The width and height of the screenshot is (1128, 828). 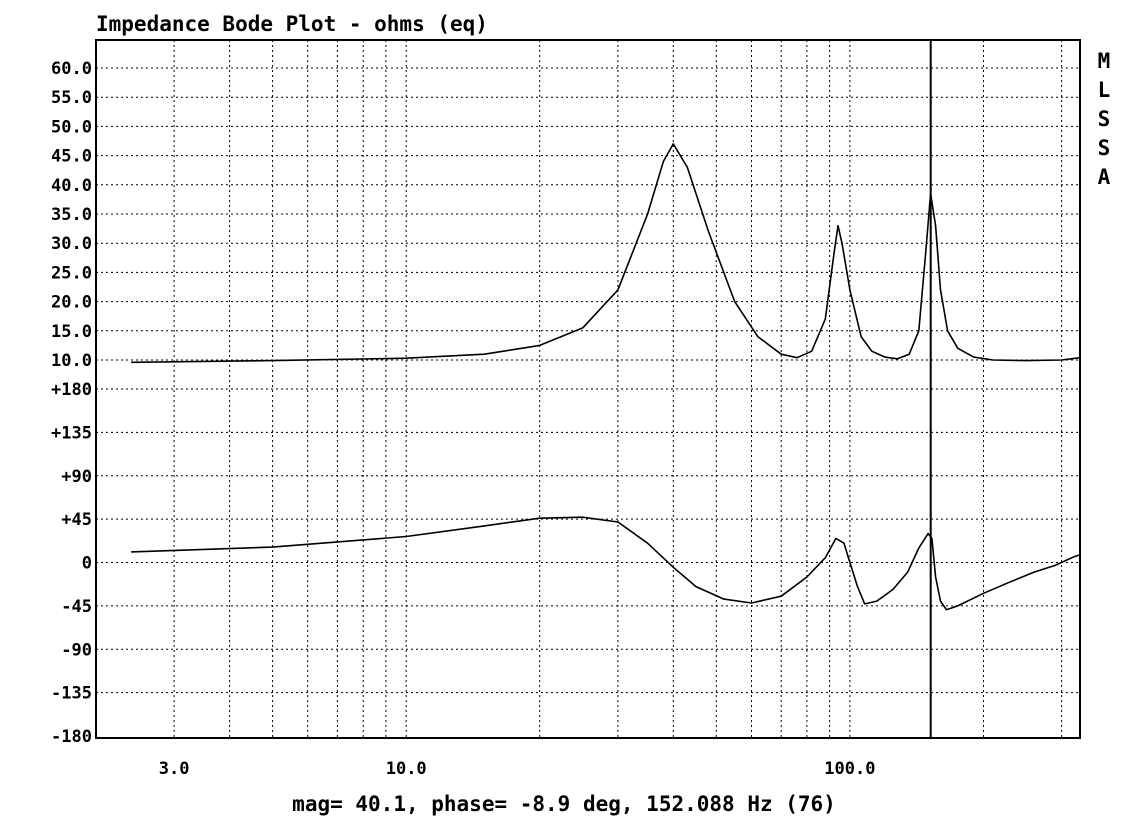 I want to click on y-tick-label: 0, so click(x=87, y=564).